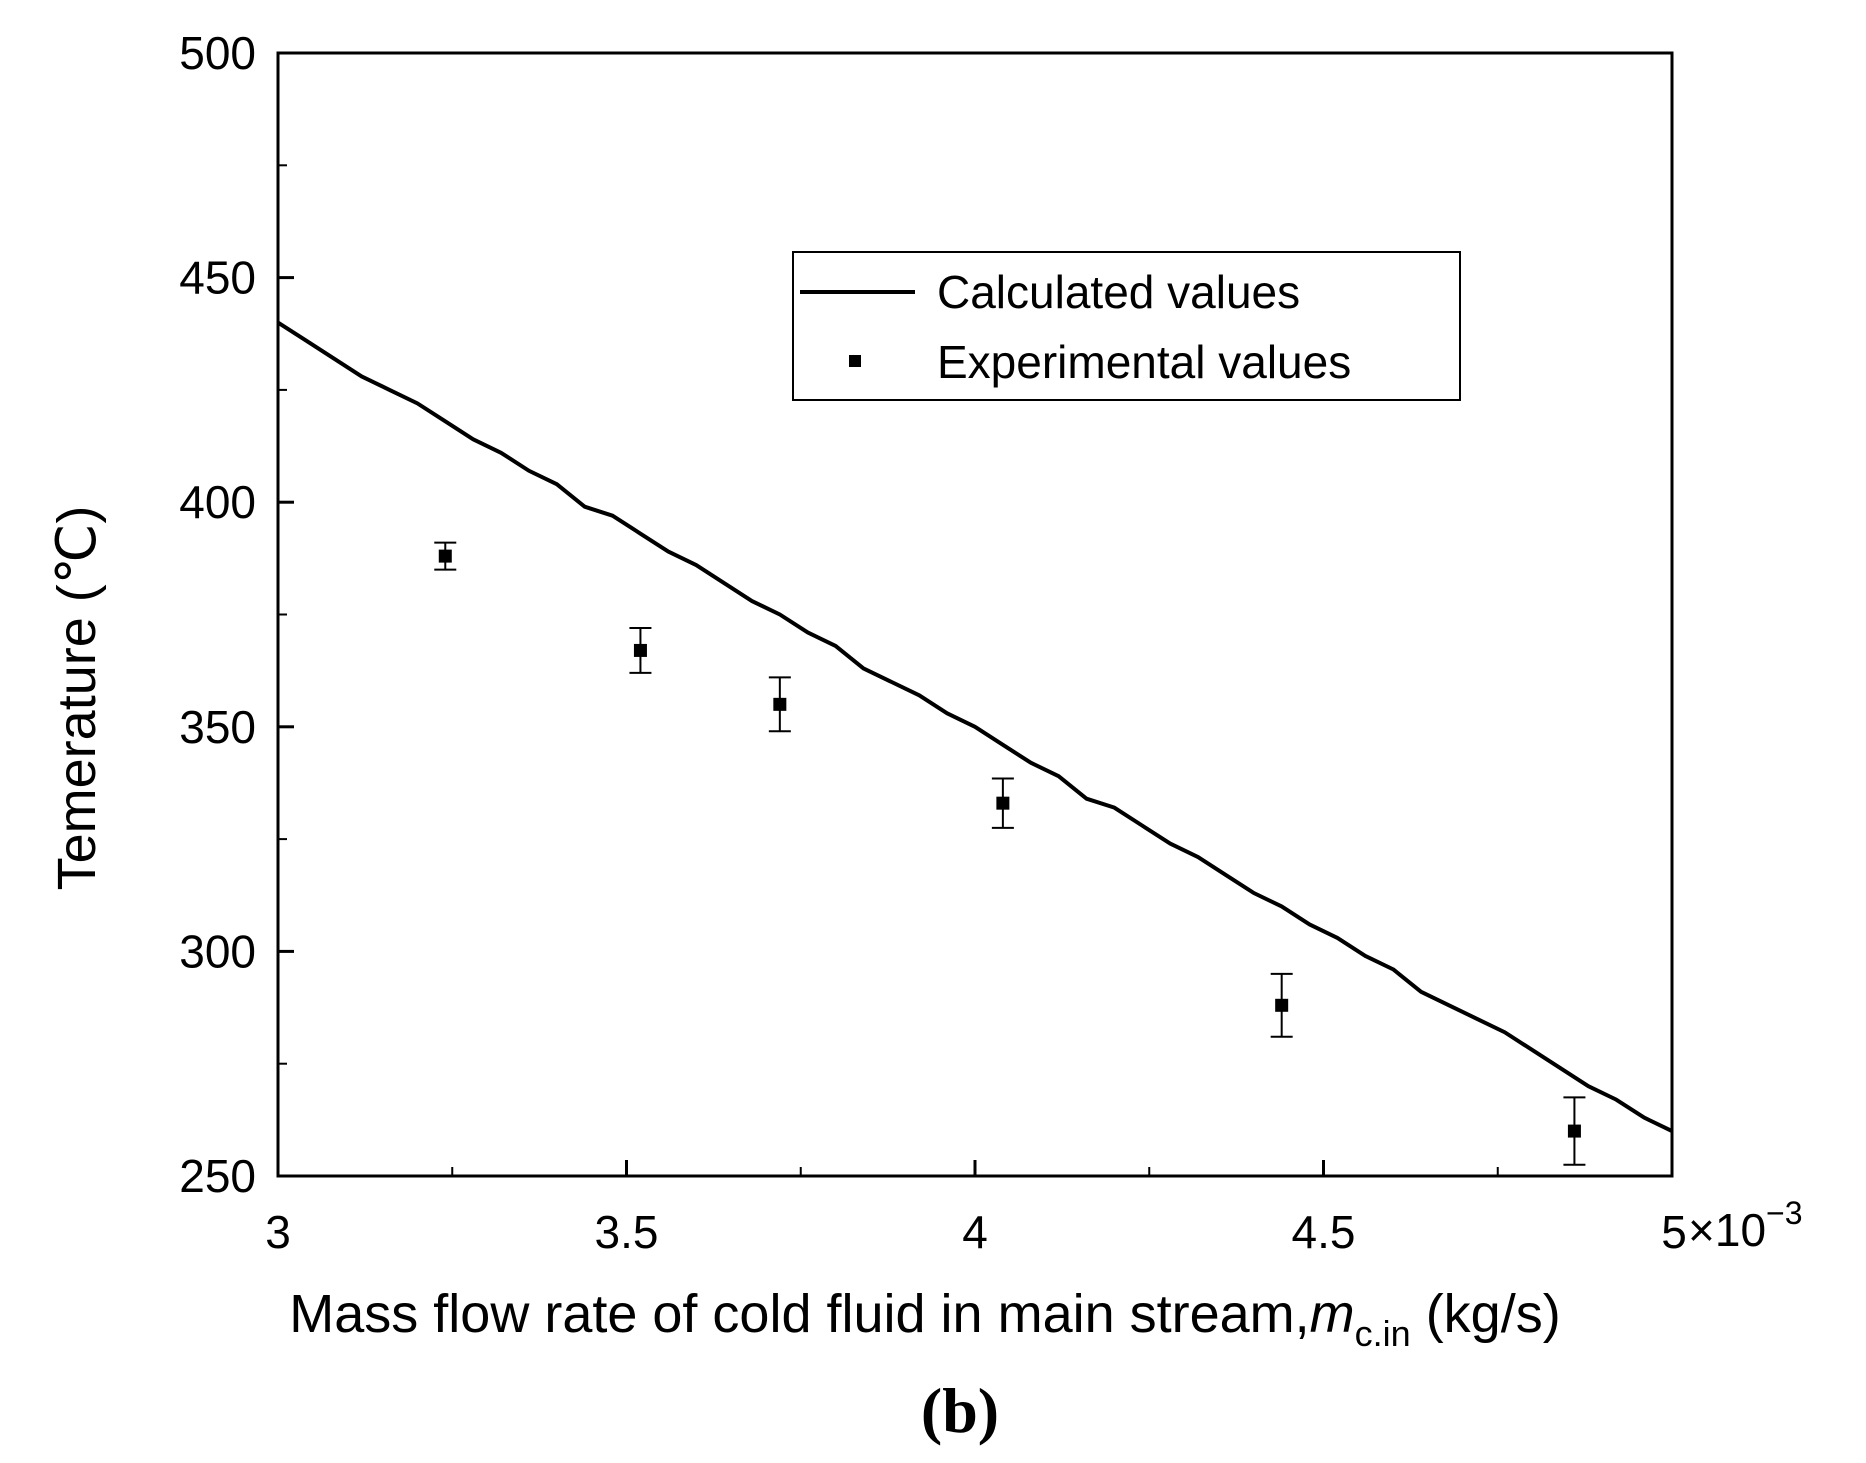  What do you see at coordinates (77, 698) in the screenshot?
I see `y-axis-title: Temerature (℃)` at bounding box center [77, 698].